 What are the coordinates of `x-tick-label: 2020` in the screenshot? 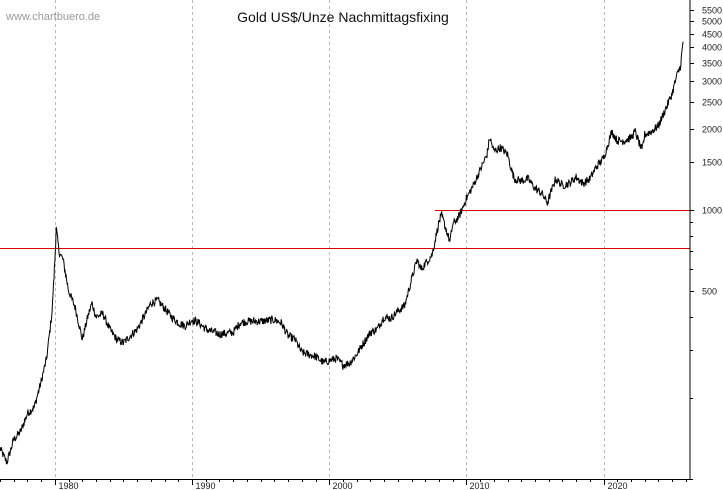 It's located at (618, 485).